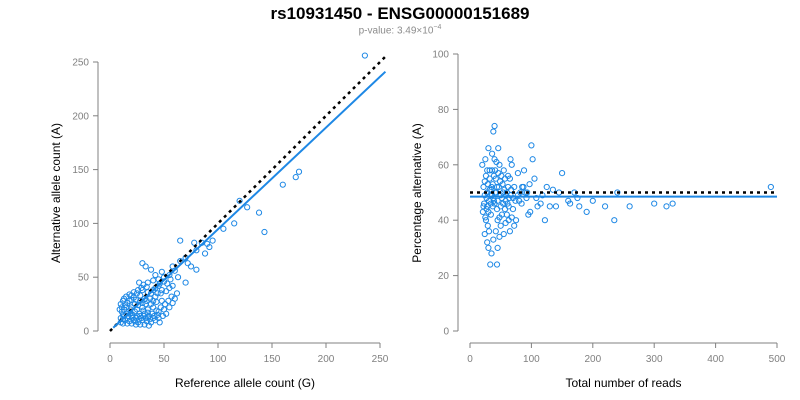 This screenshot has width=800, height=400. I want to click on y-tick-label: 150, so click(80, 170).